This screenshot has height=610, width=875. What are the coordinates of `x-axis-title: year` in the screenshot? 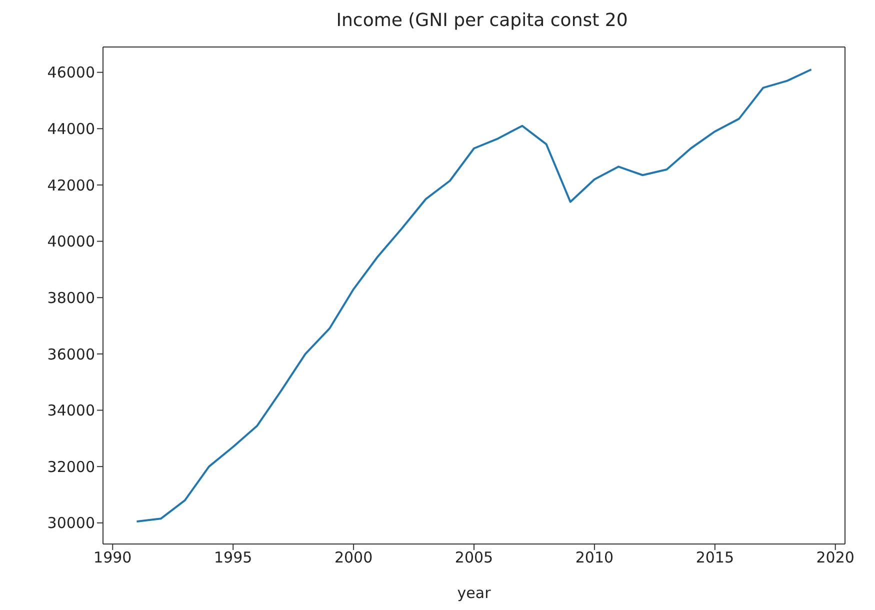 It's located at (474, 593).